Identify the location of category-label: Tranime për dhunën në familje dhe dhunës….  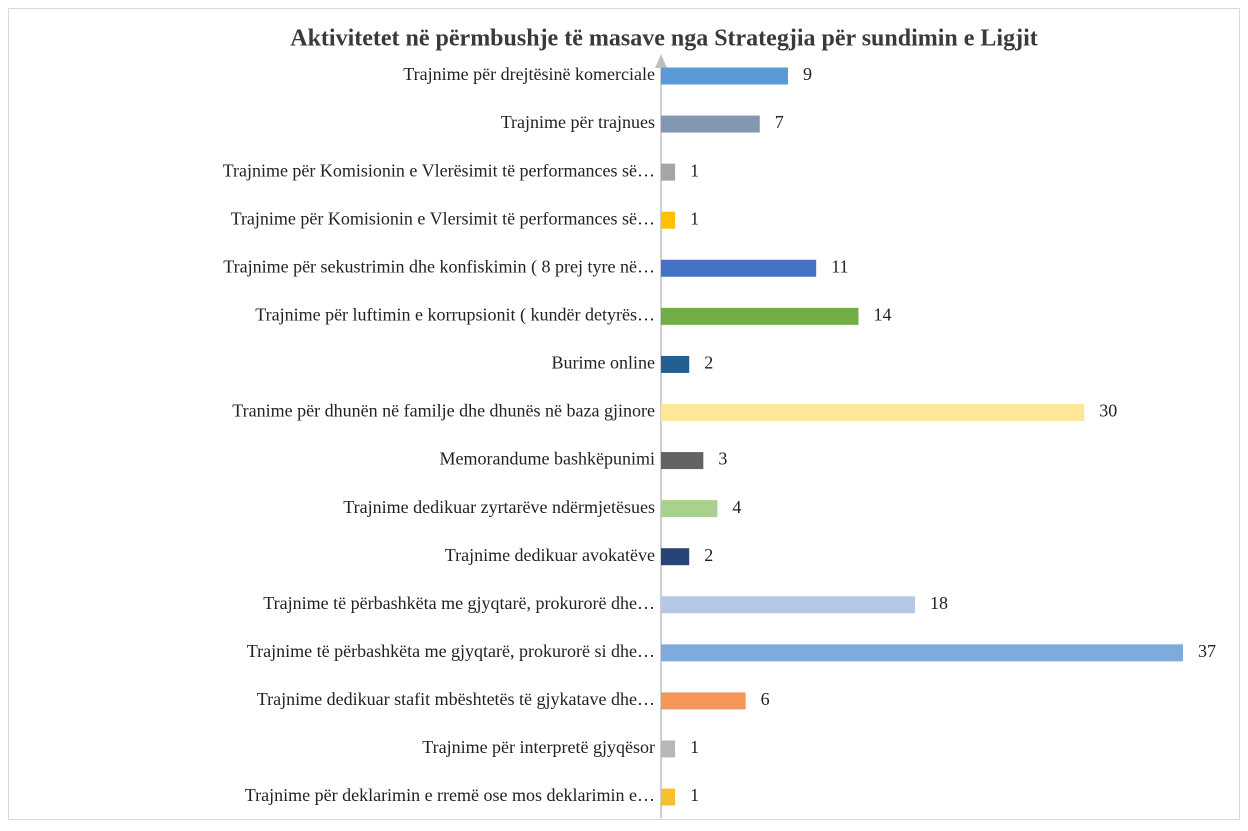
(443, 411).